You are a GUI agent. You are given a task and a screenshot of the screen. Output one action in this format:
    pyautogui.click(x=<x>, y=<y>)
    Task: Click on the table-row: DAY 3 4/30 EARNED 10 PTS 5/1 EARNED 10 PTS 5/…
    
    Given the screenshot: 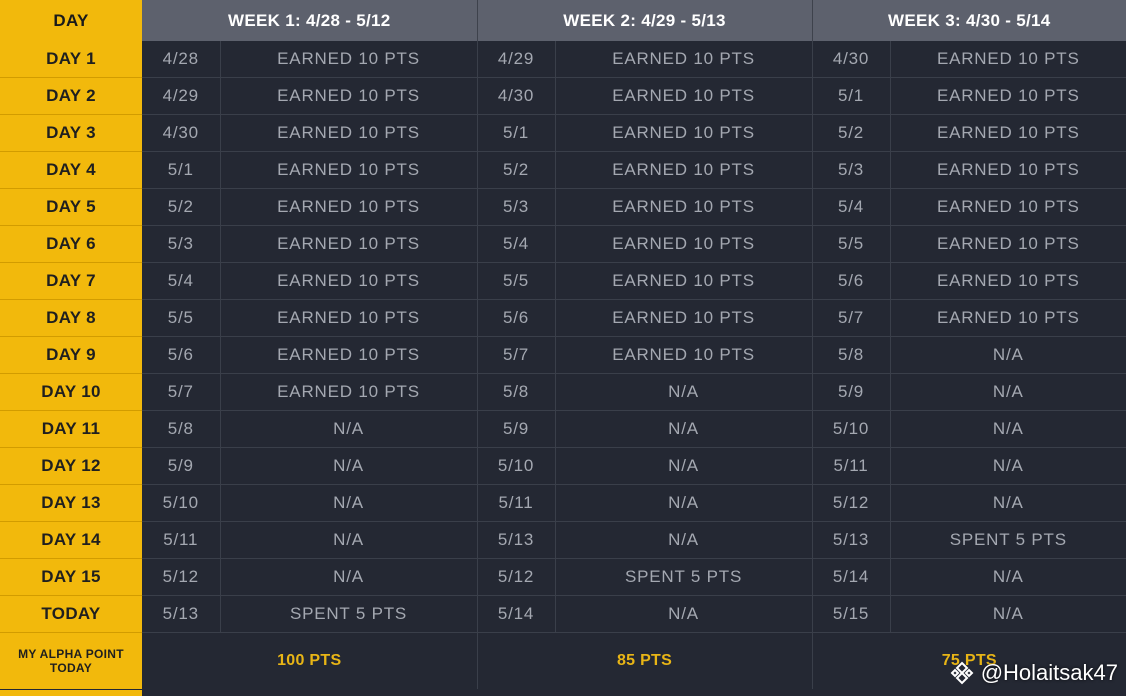 What is the action you would take?
    pyautogui.click(x=563, y=133)
    